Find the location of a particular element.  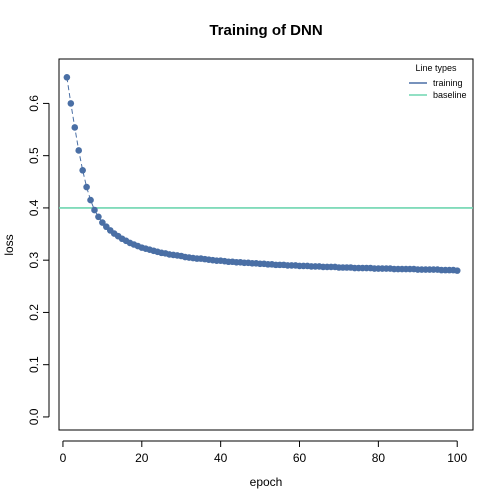

y-tick-label: 0.5 is located at coordinates (34, 155).